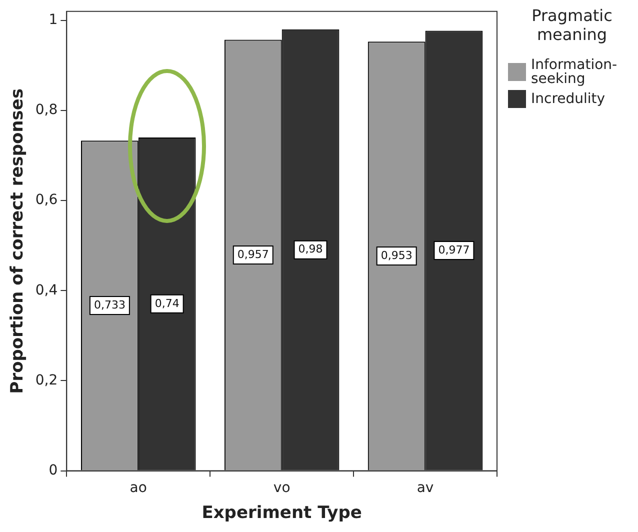  Describe the element at coordinates (110, 305) in the screenshot. I see `data-label: 0,733` at that location.